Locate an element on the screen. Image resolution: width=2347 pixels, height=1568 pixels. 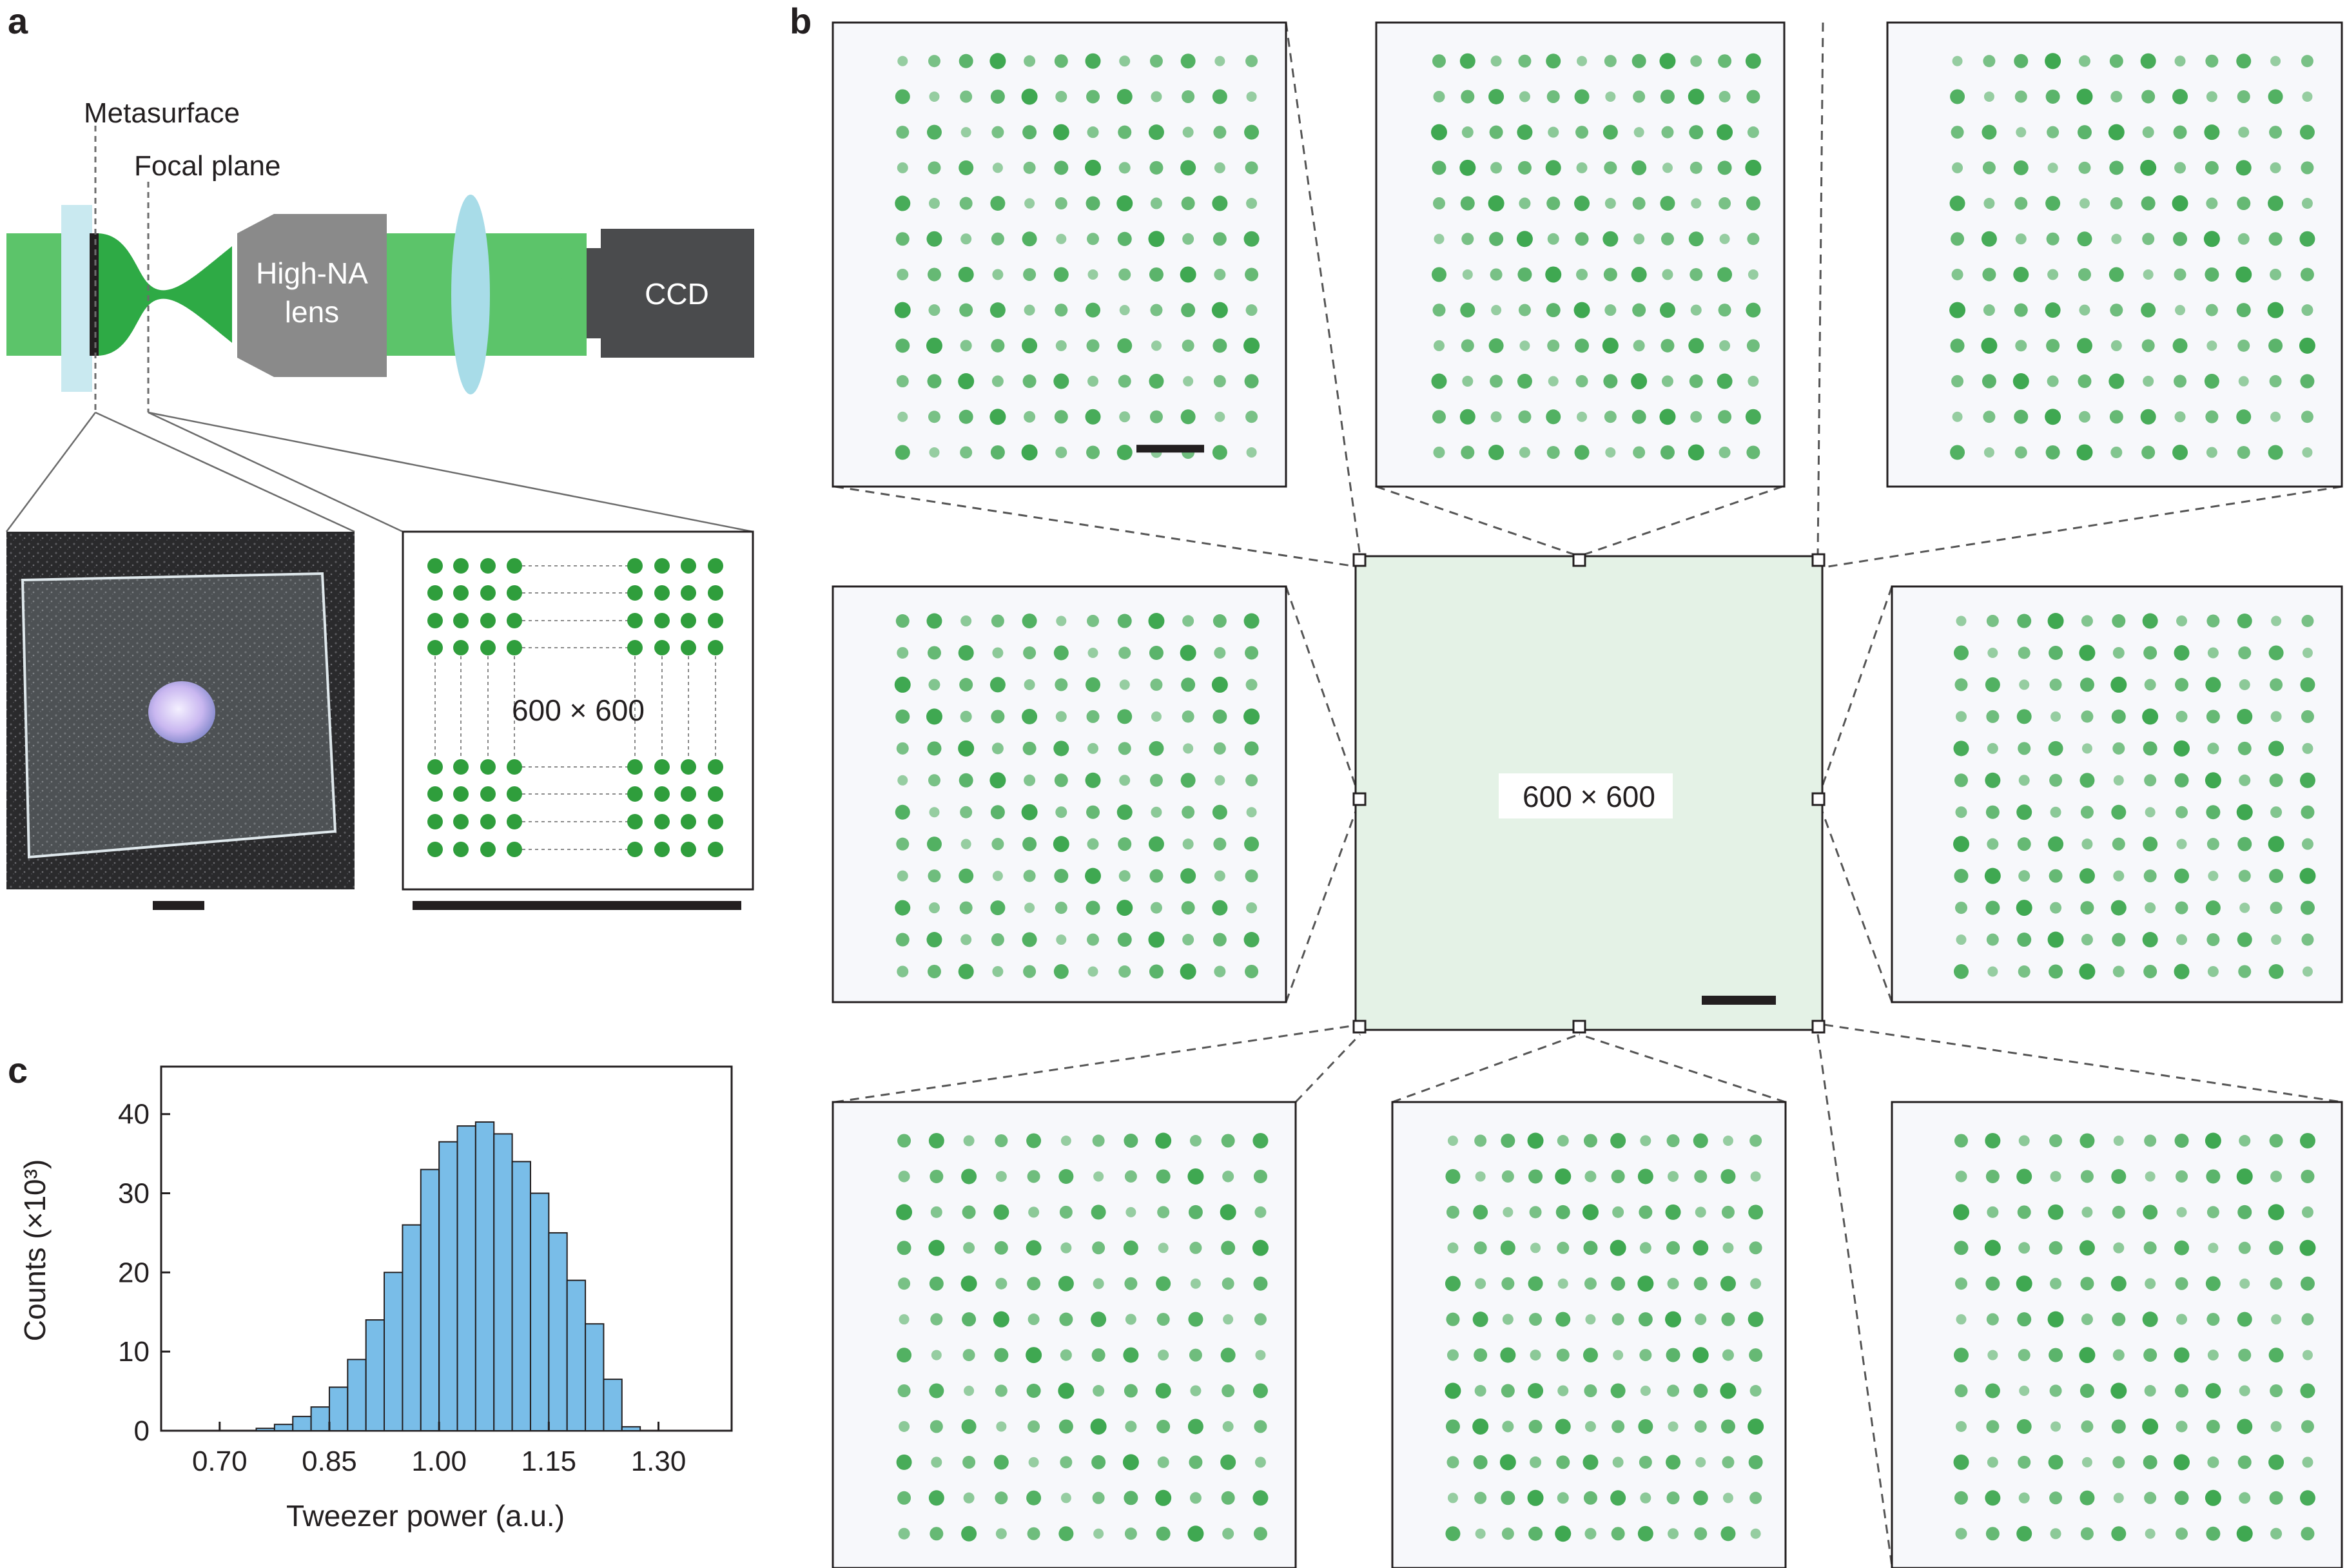
ccd-label: CCD is located at coordinates (677, 294).